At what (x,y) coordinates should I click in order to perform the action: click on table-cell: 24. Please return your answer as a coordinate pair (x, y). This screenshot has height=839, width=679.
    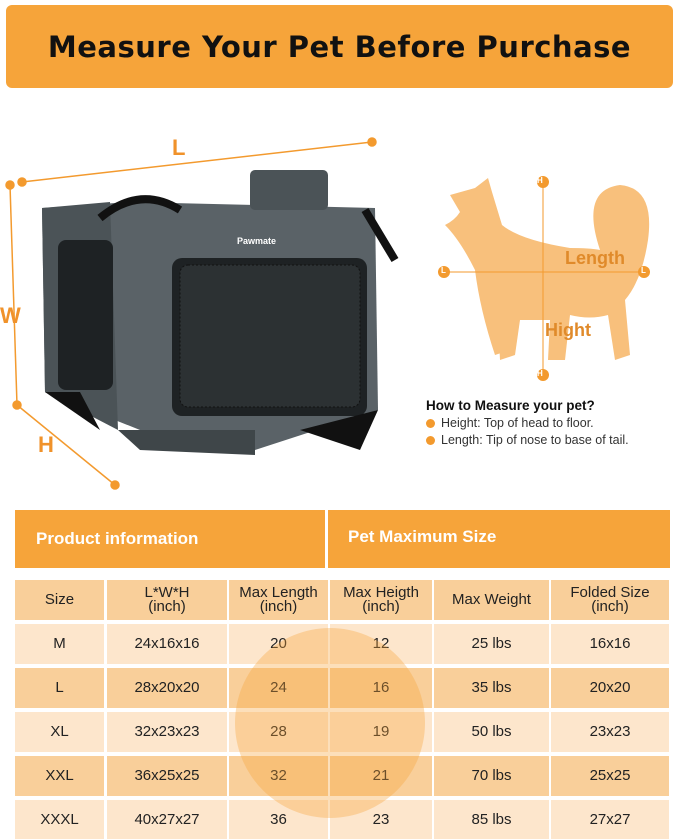
    Looking at the image, I should click on (278, 688).